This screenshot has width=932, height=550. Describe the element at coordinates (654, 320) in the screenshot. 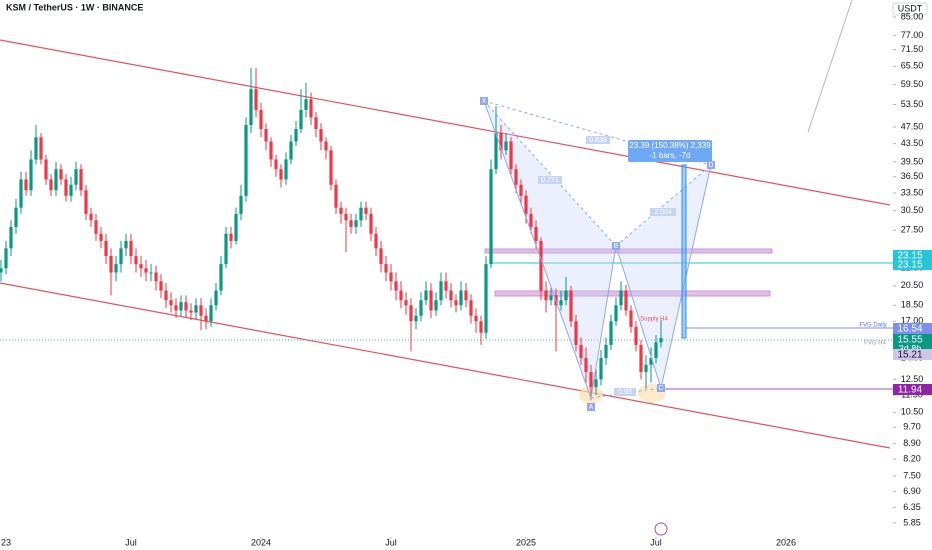

I see `zone-label: Supply H4` at that location.